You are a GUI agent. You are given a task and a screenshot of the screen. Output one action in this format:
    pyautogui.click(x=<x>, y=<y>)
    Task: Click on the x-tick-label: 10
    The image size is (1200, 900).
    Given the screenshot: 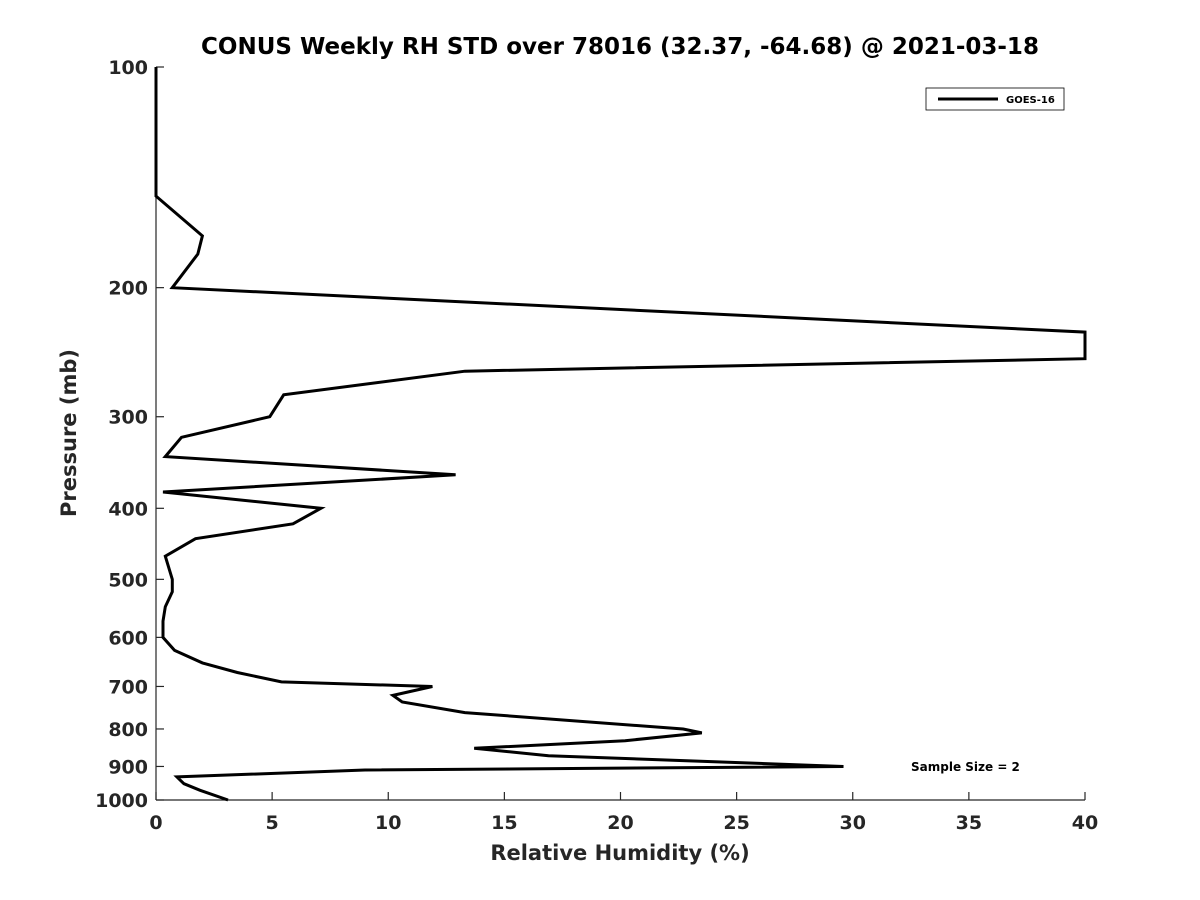 What is the action you would take?
    pyautogui.click(x=388, y=823)
    